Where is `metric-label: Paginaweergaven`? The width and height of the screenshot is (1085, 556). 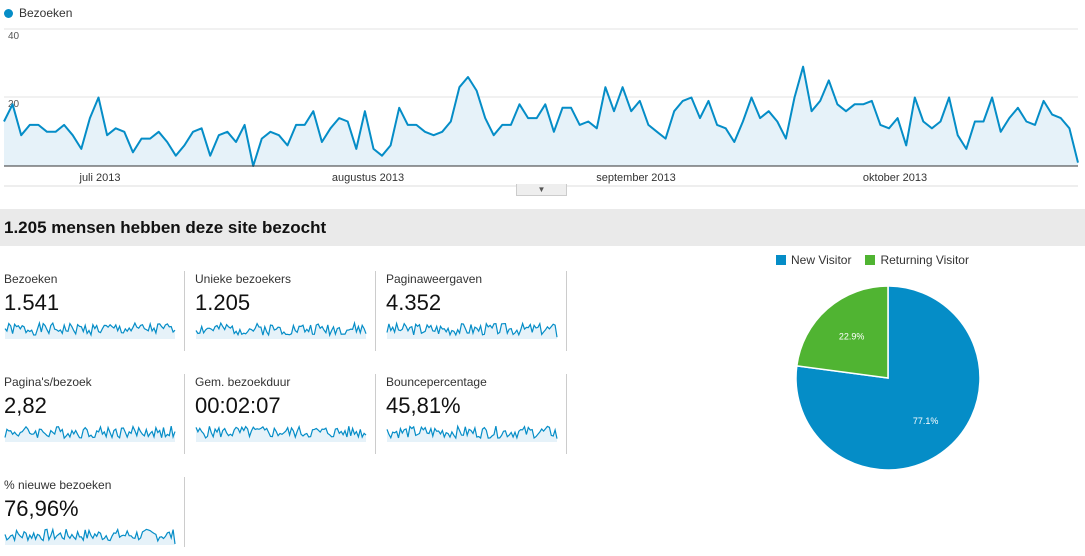 metric-label: Paginaweergaven is located at coordinates (434, 279).